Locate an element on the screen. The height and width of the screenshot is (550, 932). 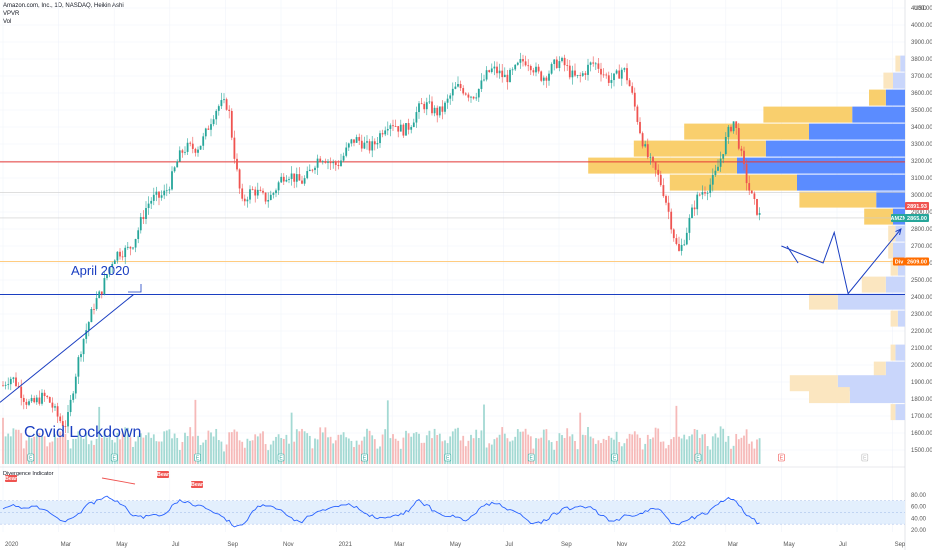
last-price-tag is located at coordinates (917, 206).